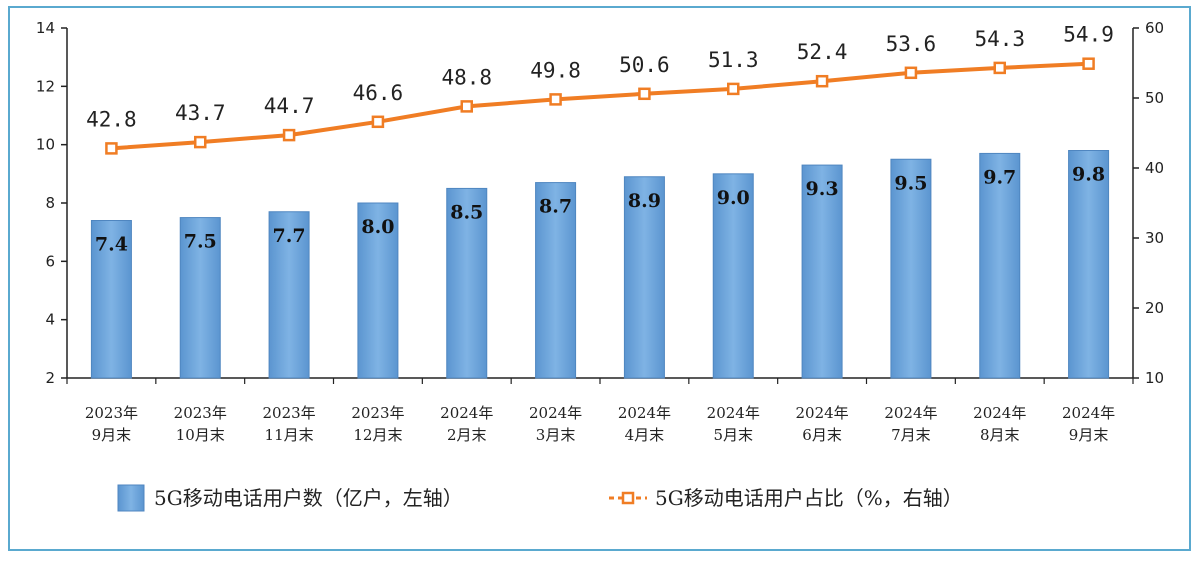  Describe the element at coordinates (466, 212) in the screenshot. I see `bar-data-label: 8.5` at that location.